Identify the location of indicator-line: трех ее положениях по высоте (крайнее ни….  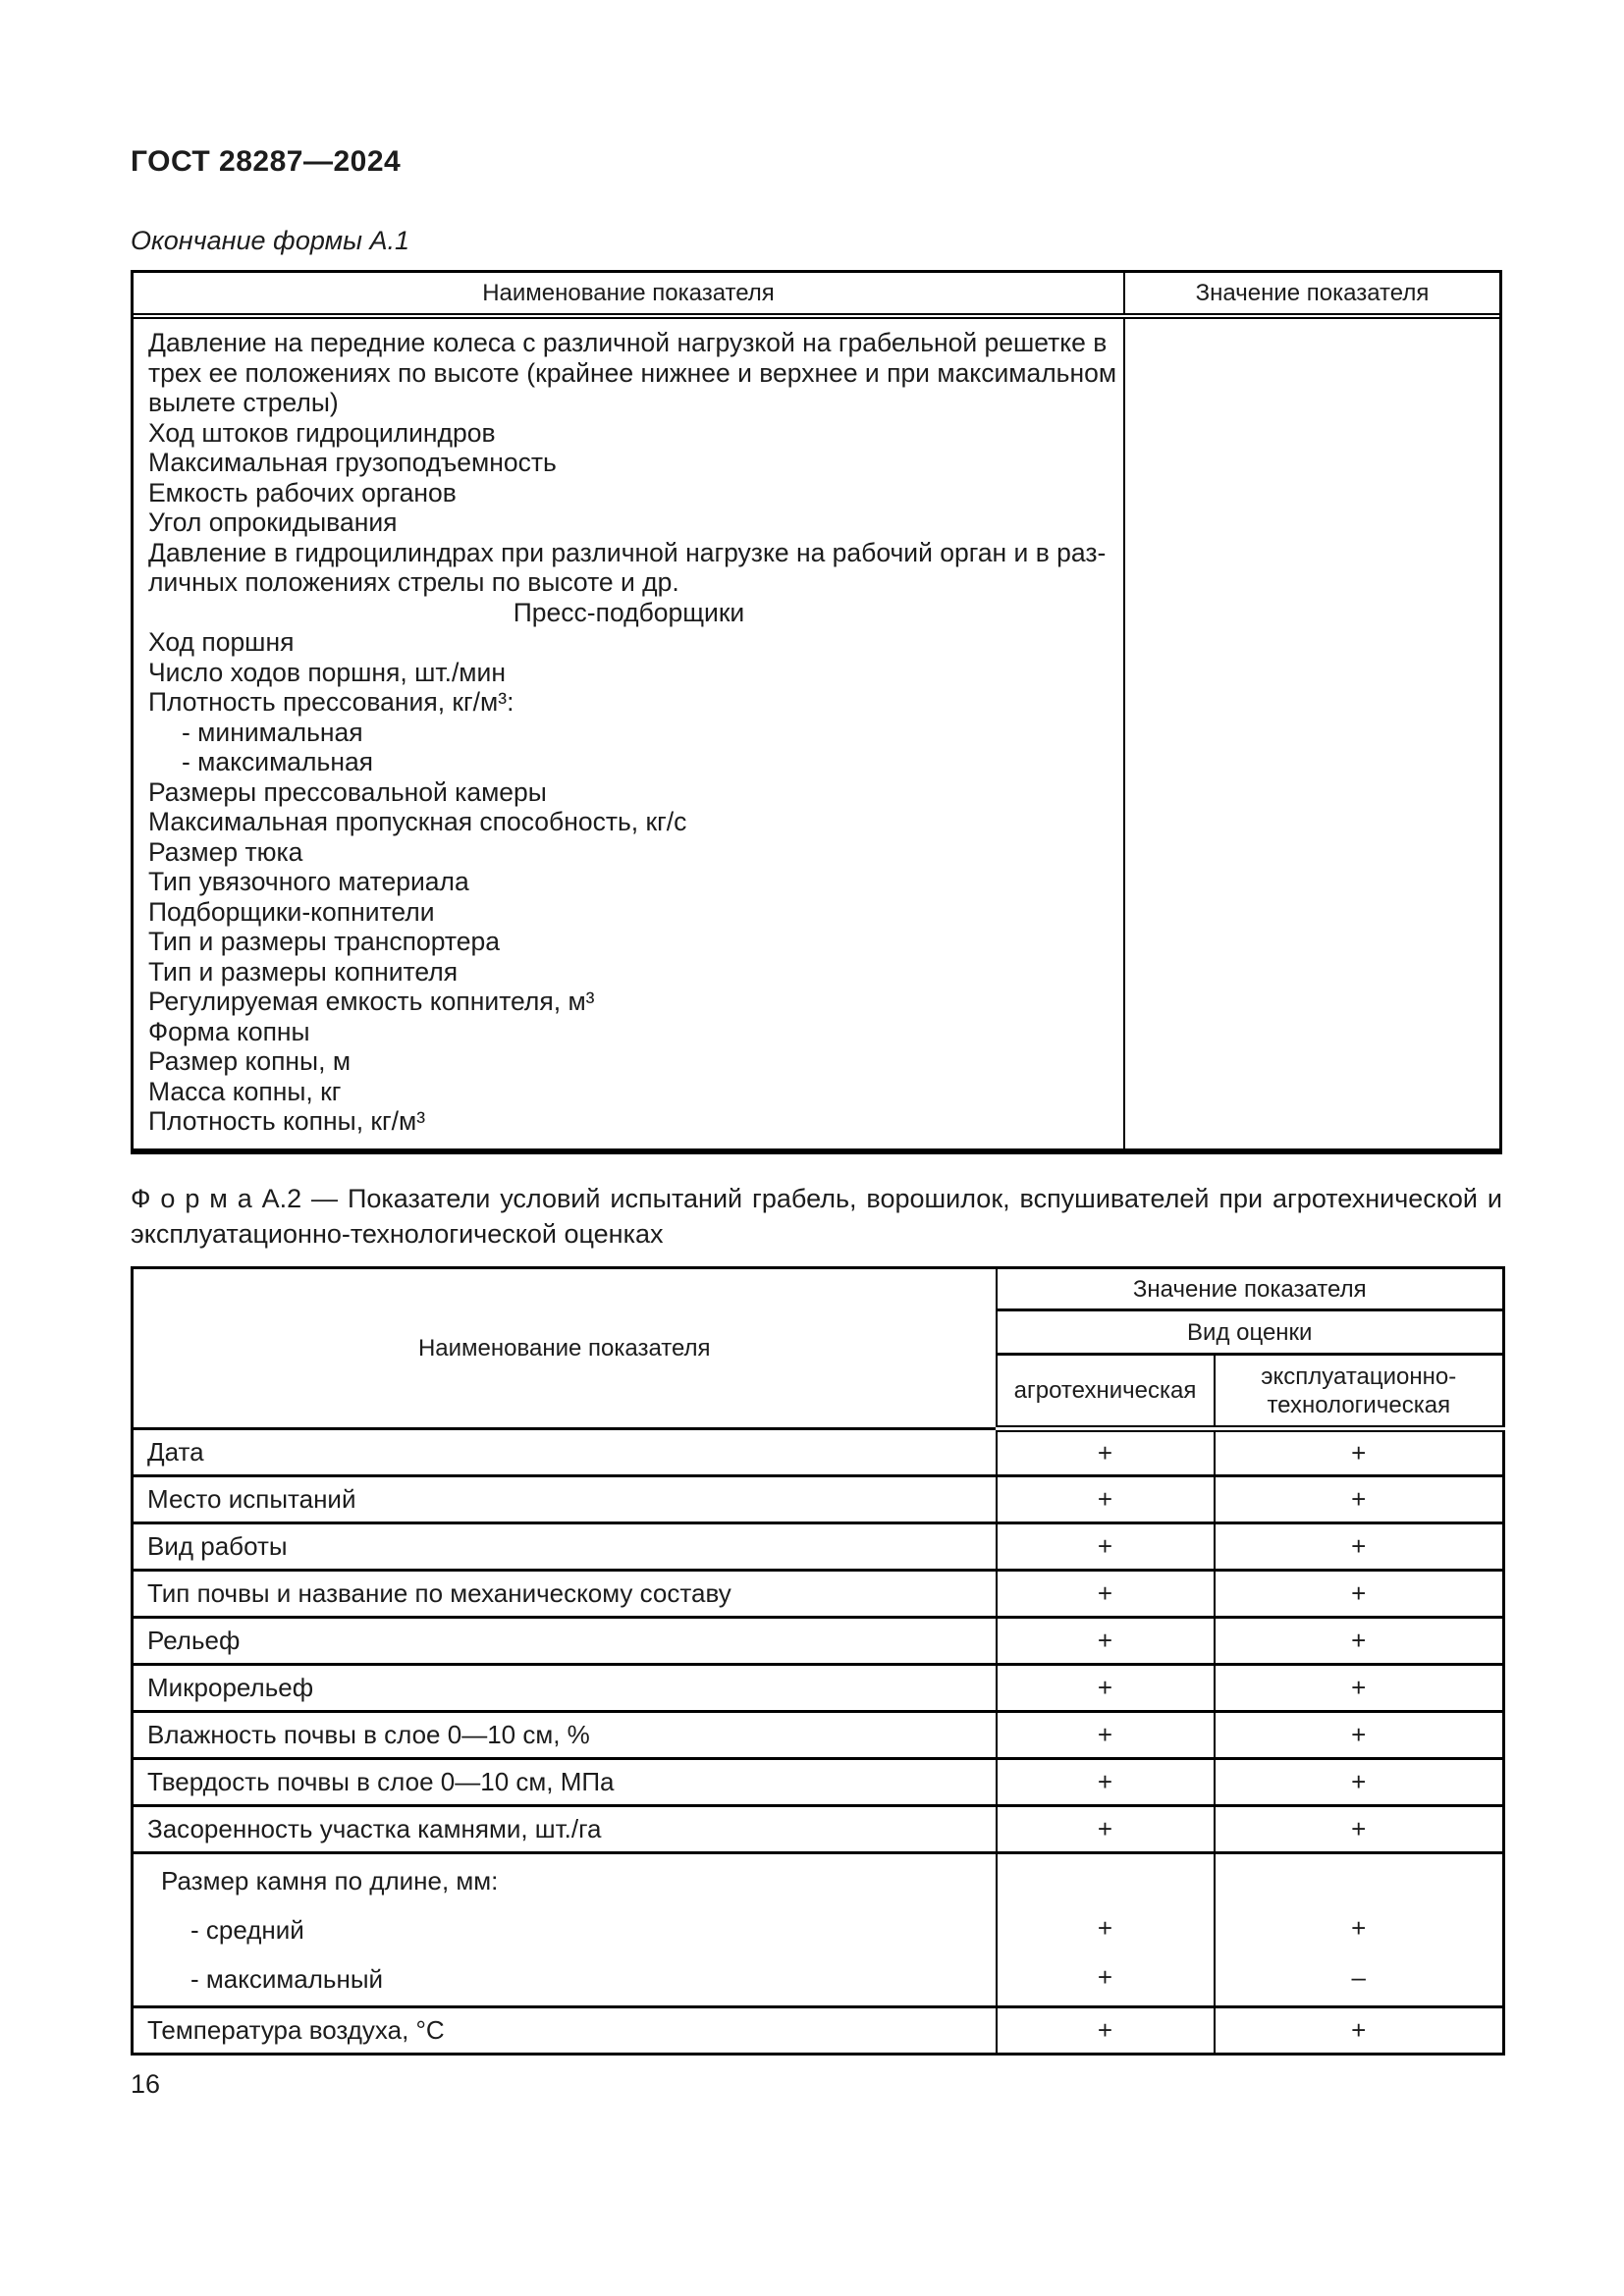
(632, 372).